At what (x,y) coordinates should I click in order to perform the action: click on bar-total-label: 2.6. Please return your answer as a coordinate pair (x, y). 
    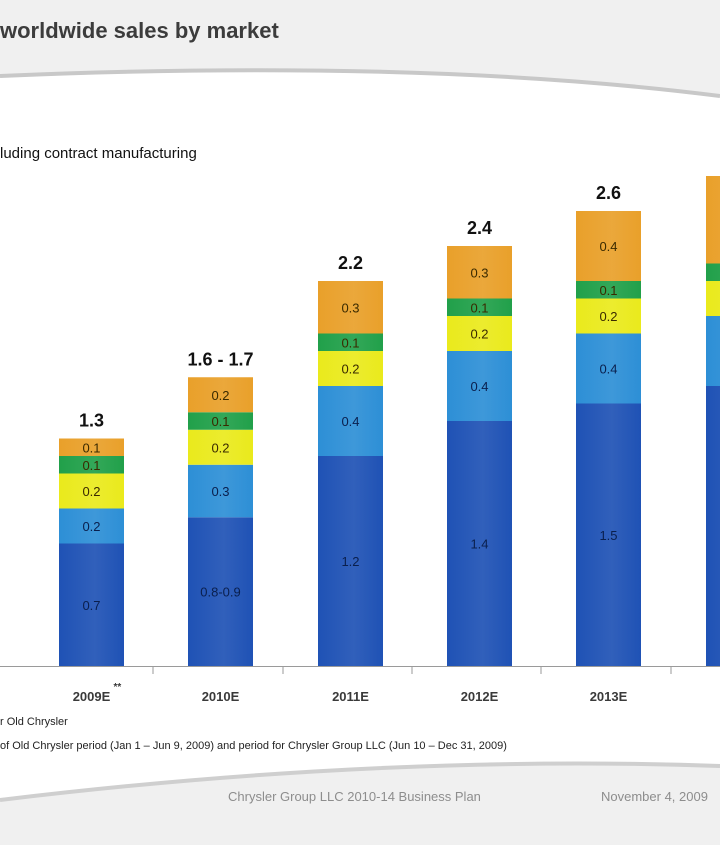
    Looking at the image, I should click on (608, 193).